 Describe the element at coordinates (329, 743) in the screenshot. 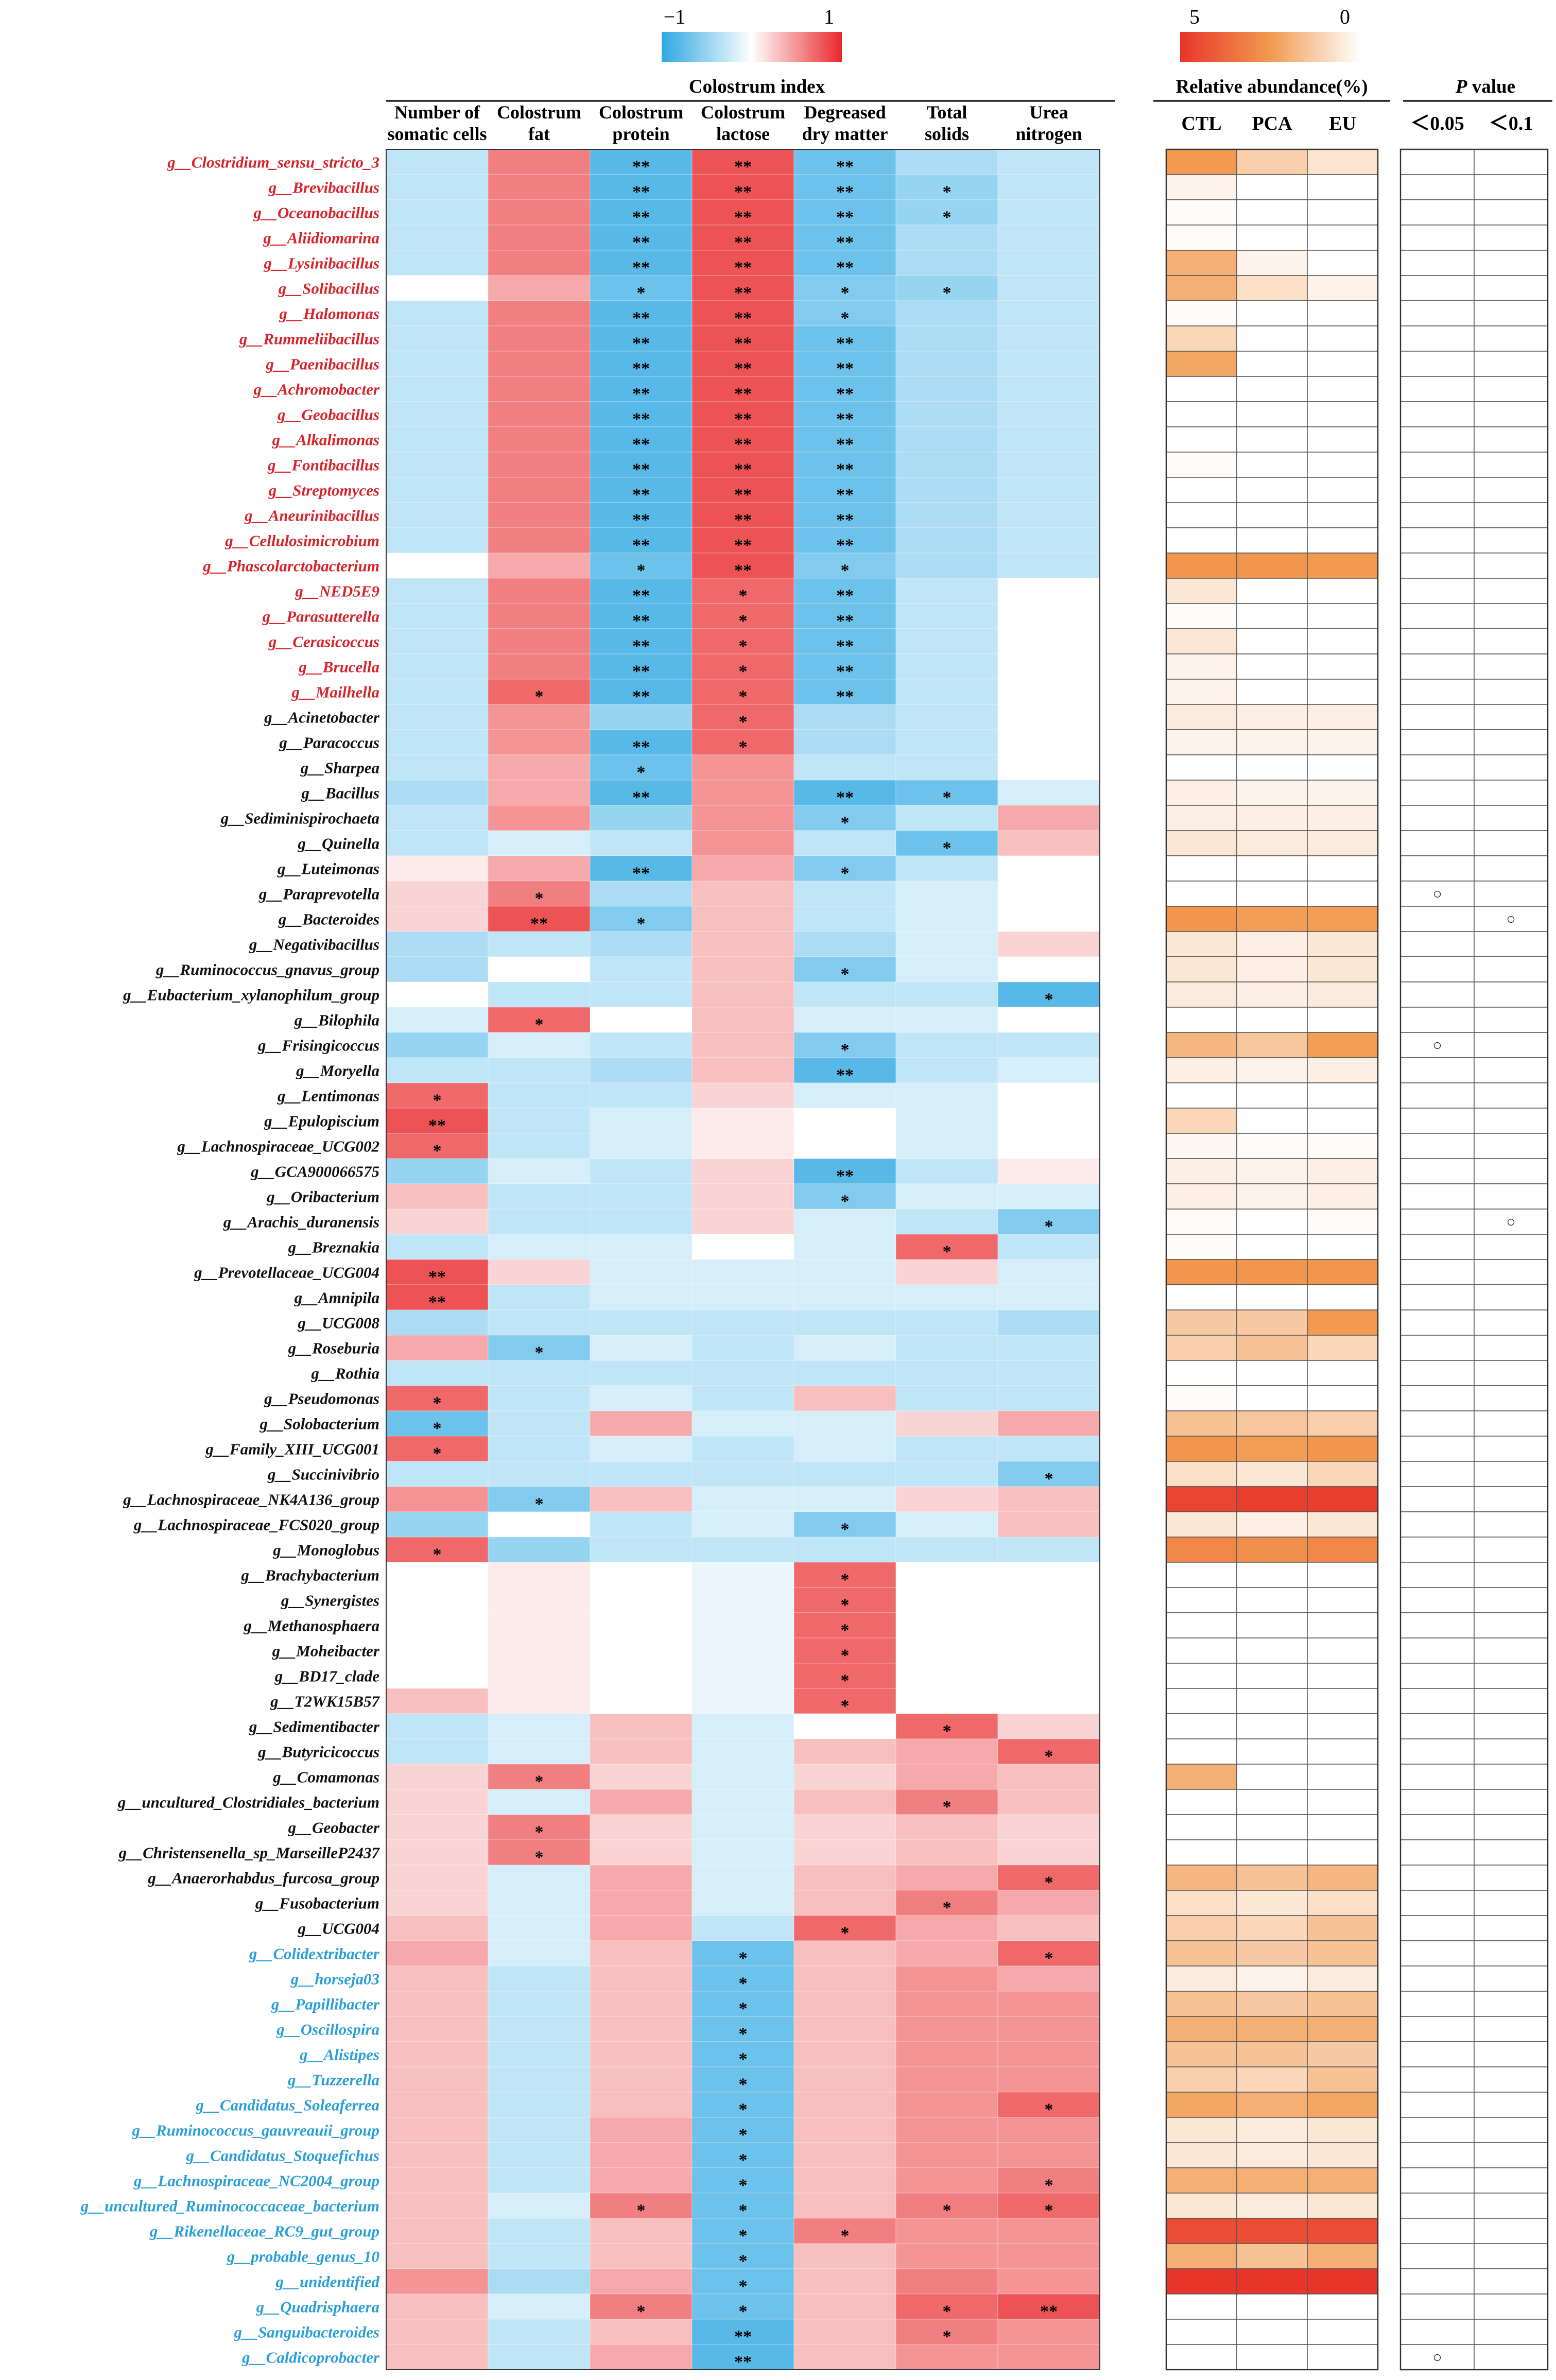

I see `genus-label: g__Paracoccus` at that location.